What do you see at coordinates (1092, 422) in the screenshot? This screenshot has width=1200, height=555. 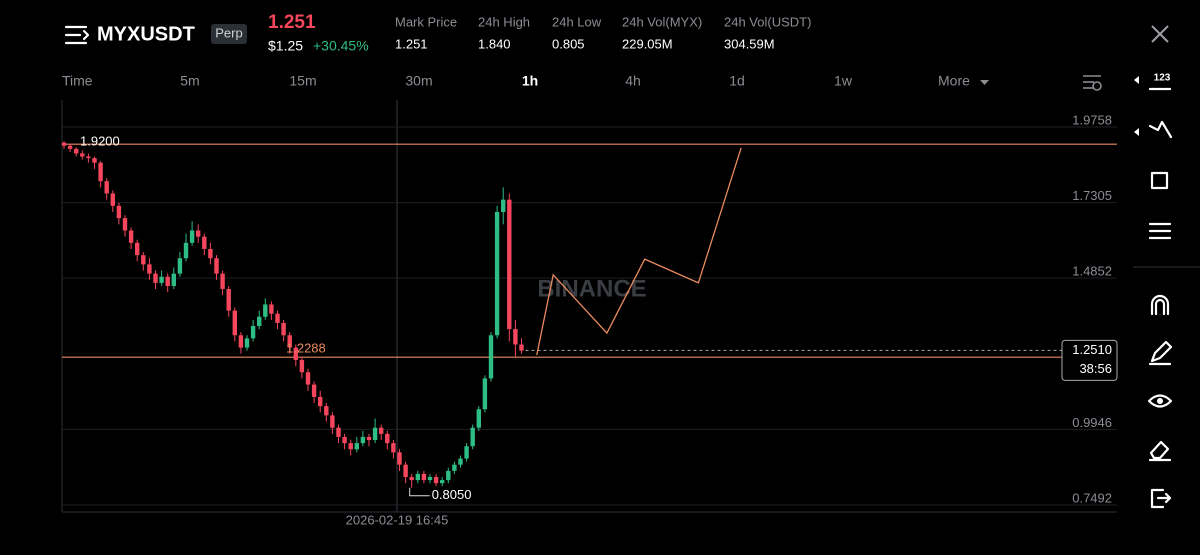 I see `y-tick-label: 0.9946` at bounding box center [1092, 422].